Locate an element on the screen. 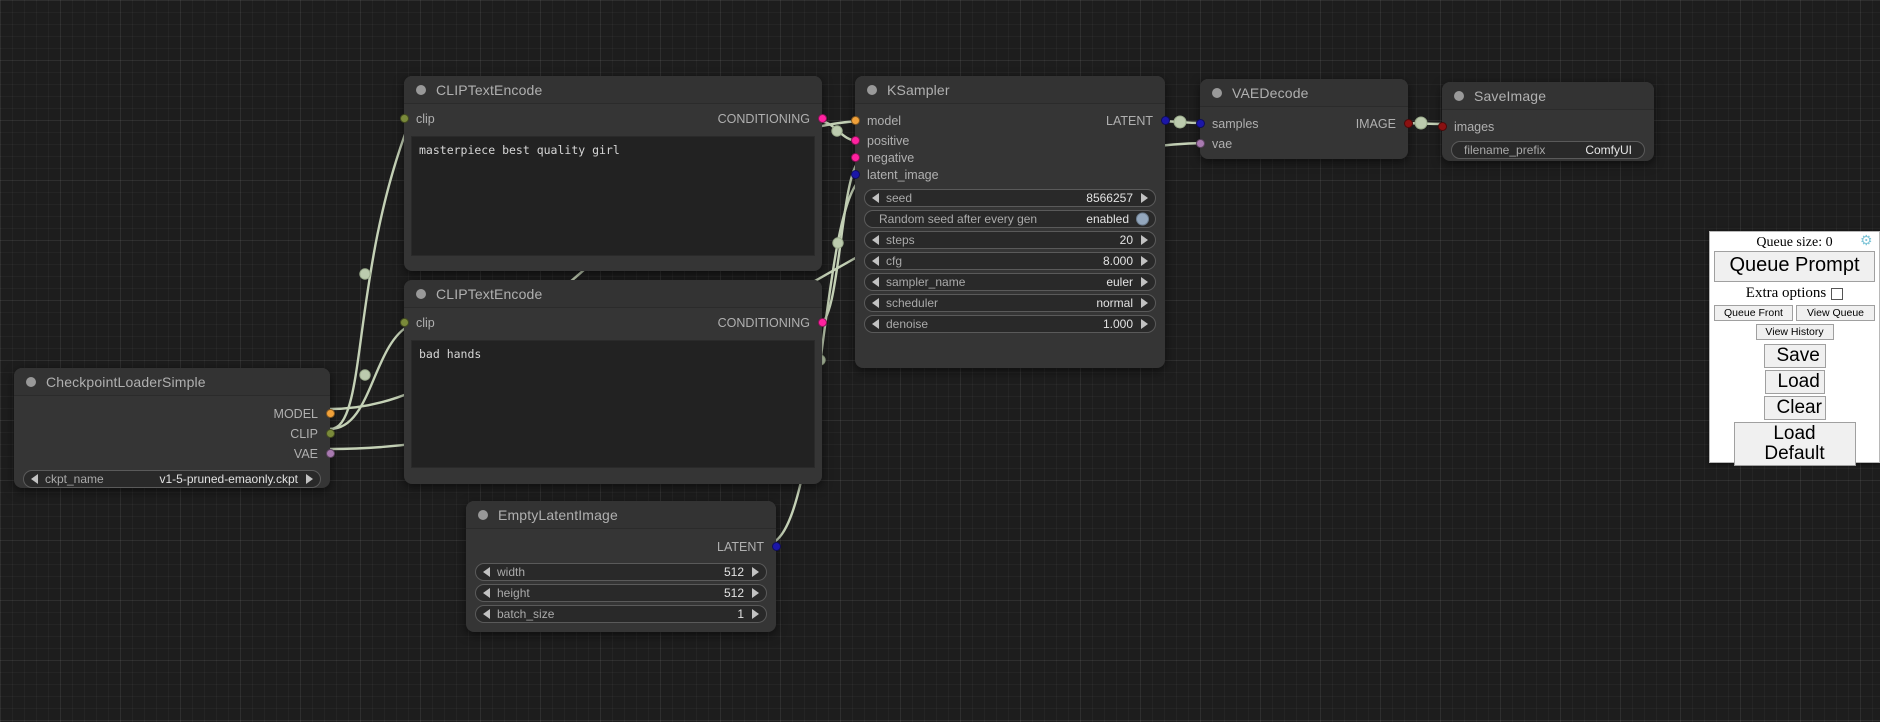 This screenshot has width=1880, height=722. widget-cfg: cfg 8.000 is located at coordinates (1010, 261).